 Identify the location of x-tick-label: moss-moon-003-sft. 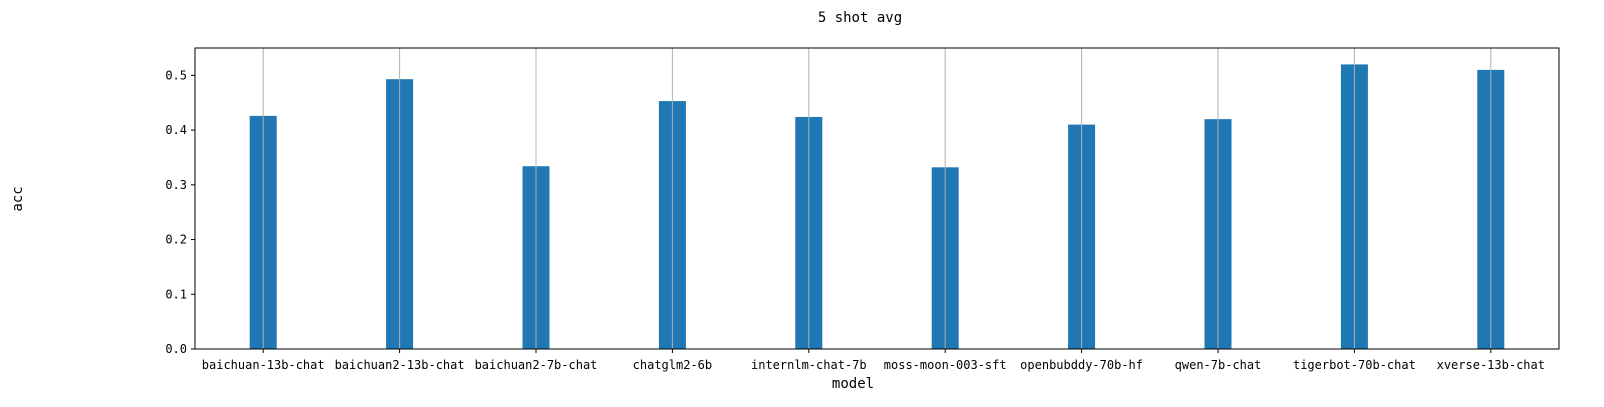
(945, 365).